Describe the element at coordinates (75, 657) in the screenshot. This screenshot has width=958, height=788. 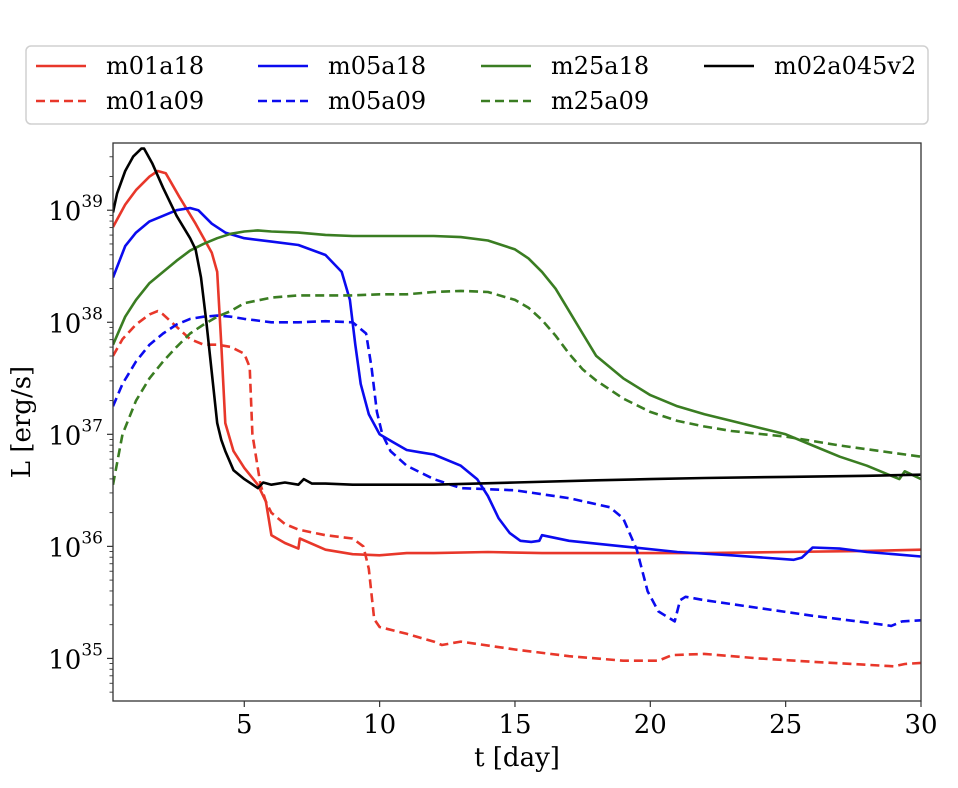
I see `y-tick-label: 1035` at that location.